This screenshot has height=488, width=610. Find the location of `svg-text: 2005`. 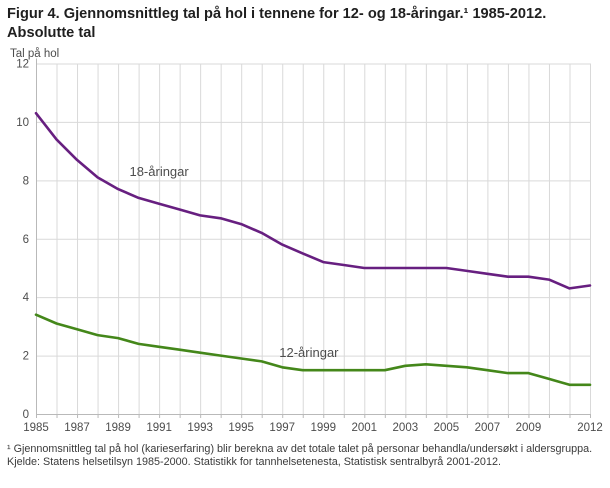

svg-text: 2005 is located at coordinates (447, 428).